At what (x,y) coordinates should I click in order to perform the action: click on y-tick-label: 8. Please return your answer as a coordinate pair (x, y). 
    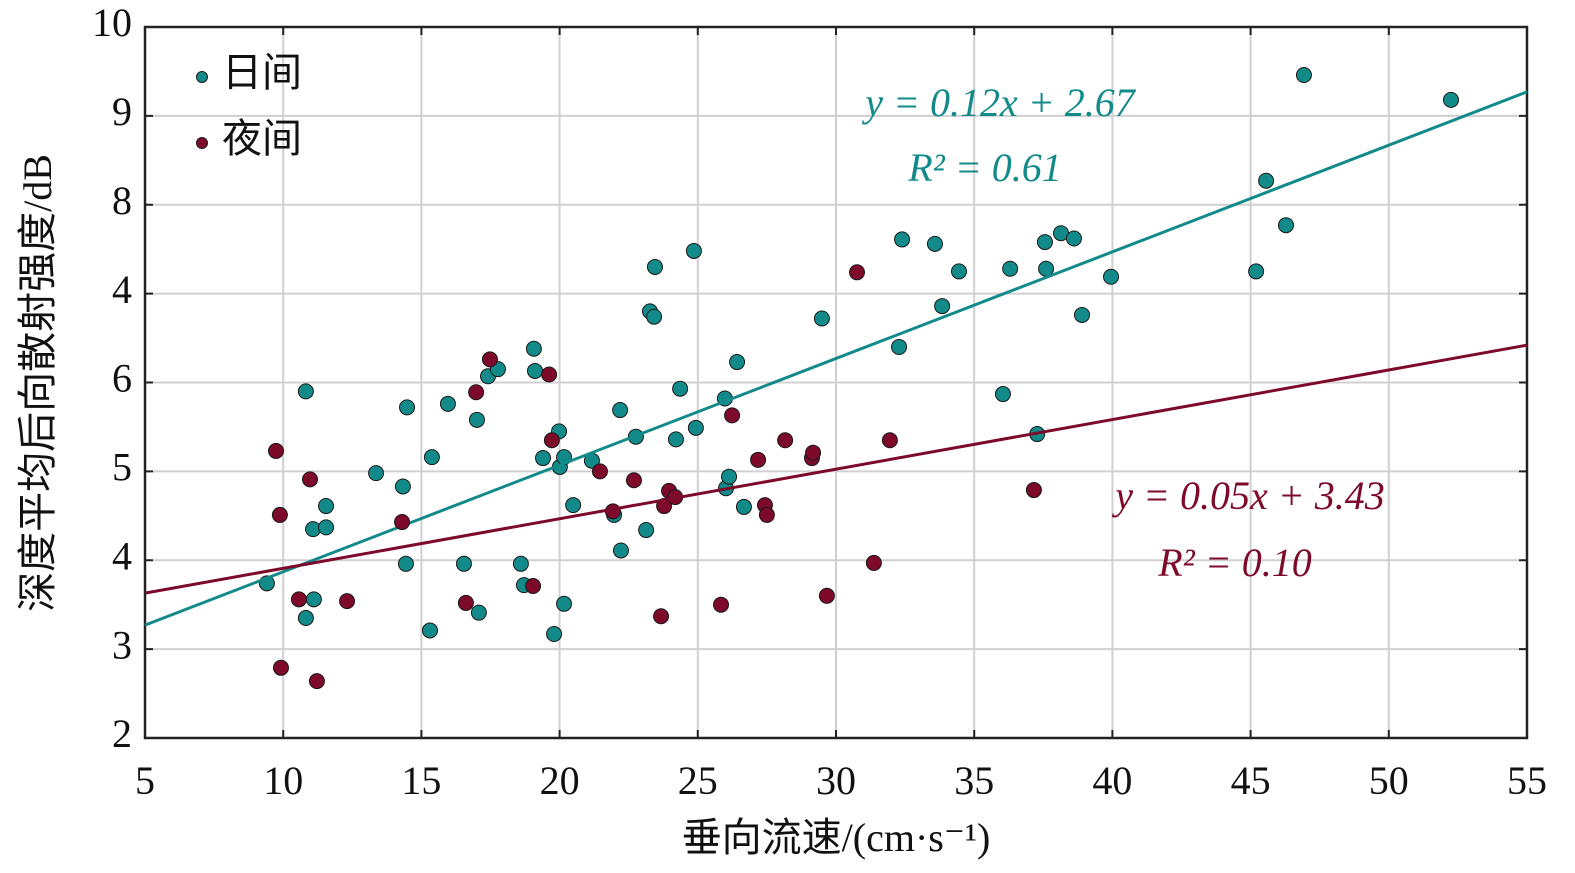
    Looking at the image, I should click on (122, 200).